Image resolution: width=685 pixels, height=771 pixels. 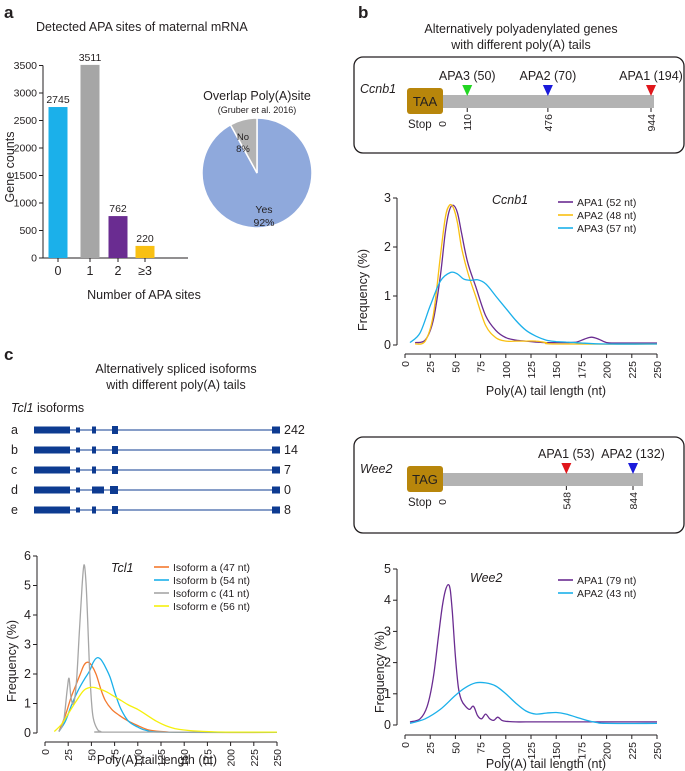 What do you see at coordinates (158, 470) in the screenshot?
I see `tcl1-isoform-diagrams: a 242 b 14 c 7 d 0 e 8` at bounding box center [158, 470].